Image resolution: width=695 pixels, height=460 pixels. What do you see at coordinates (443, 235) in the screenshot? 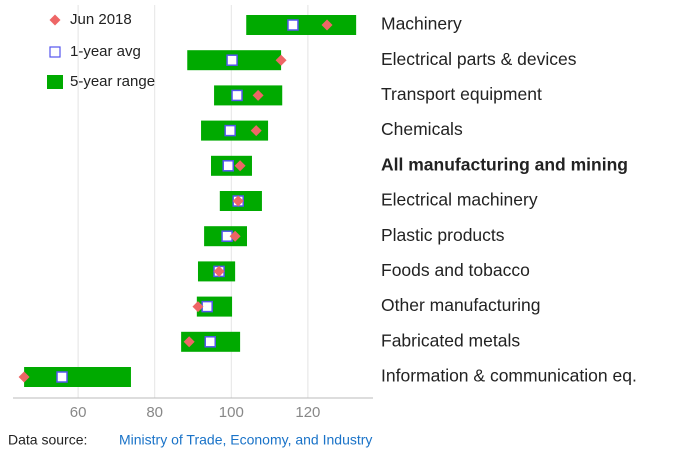
I see `category-label: Plastic products` at bounding box center [443, 235].